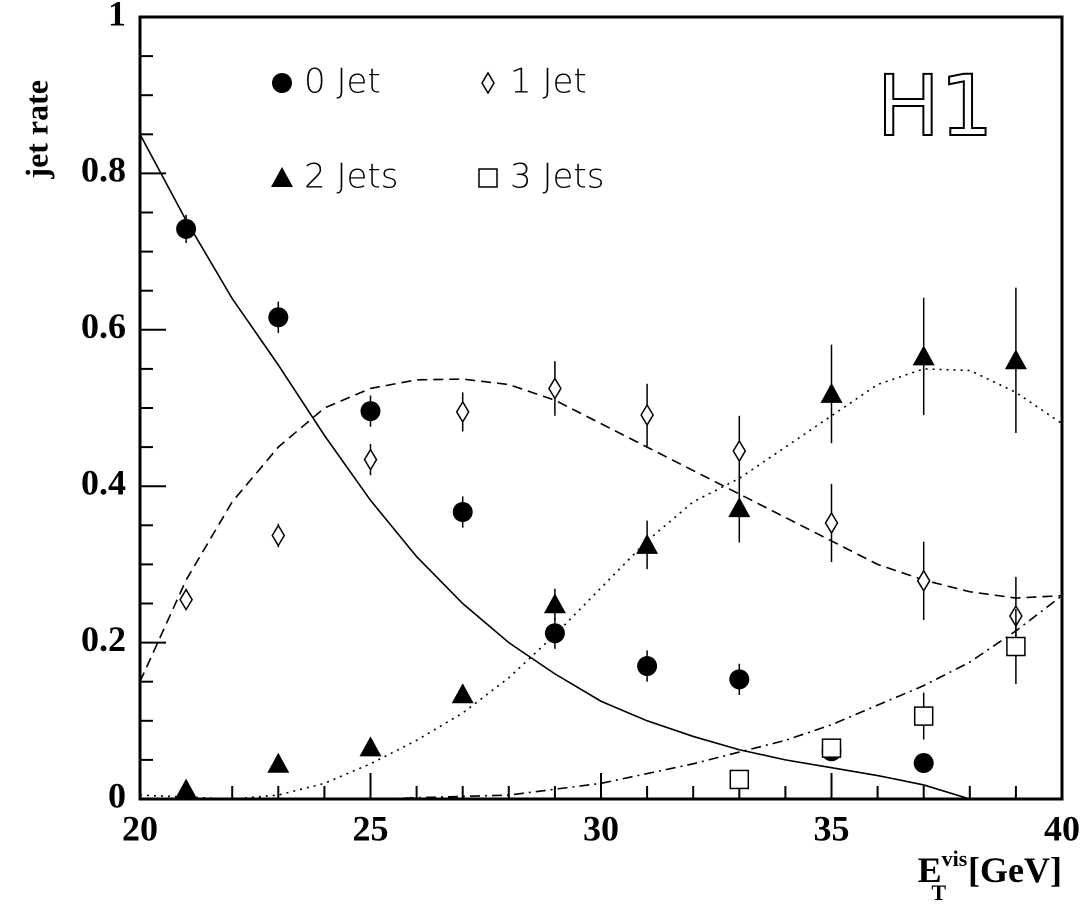 The image size is (1087, 905). What do you see at coordinates (371, 828) in the screenshot?
I see `x-tick-label: 25` at bounding box center [371, 828].